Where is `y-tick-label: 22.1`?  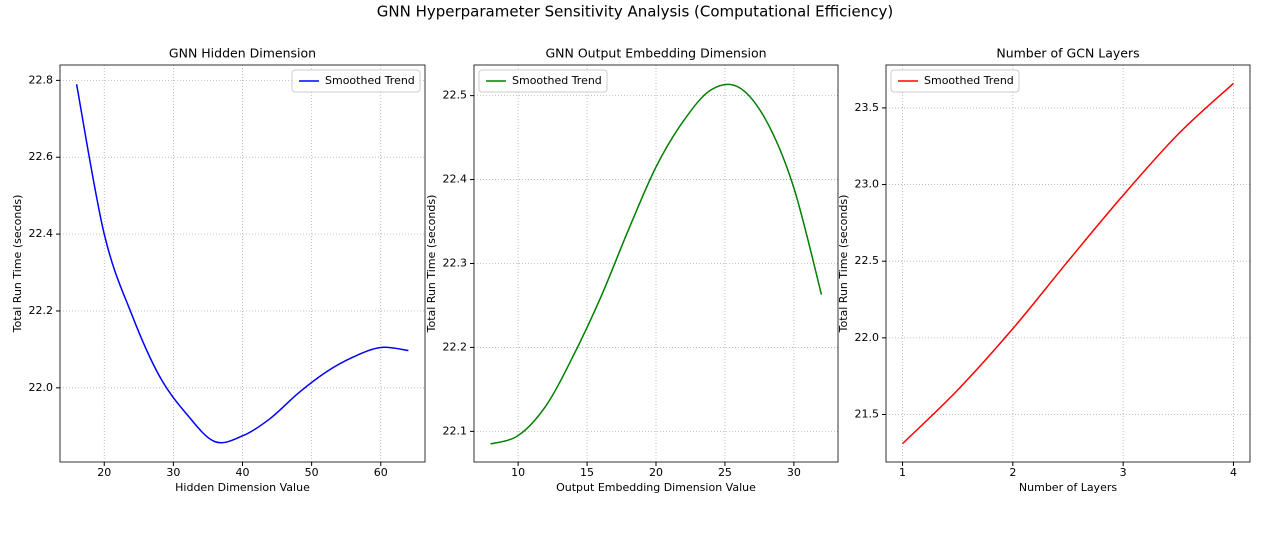 y-tick-label: 22.1 is located at coordinates (455, 430).